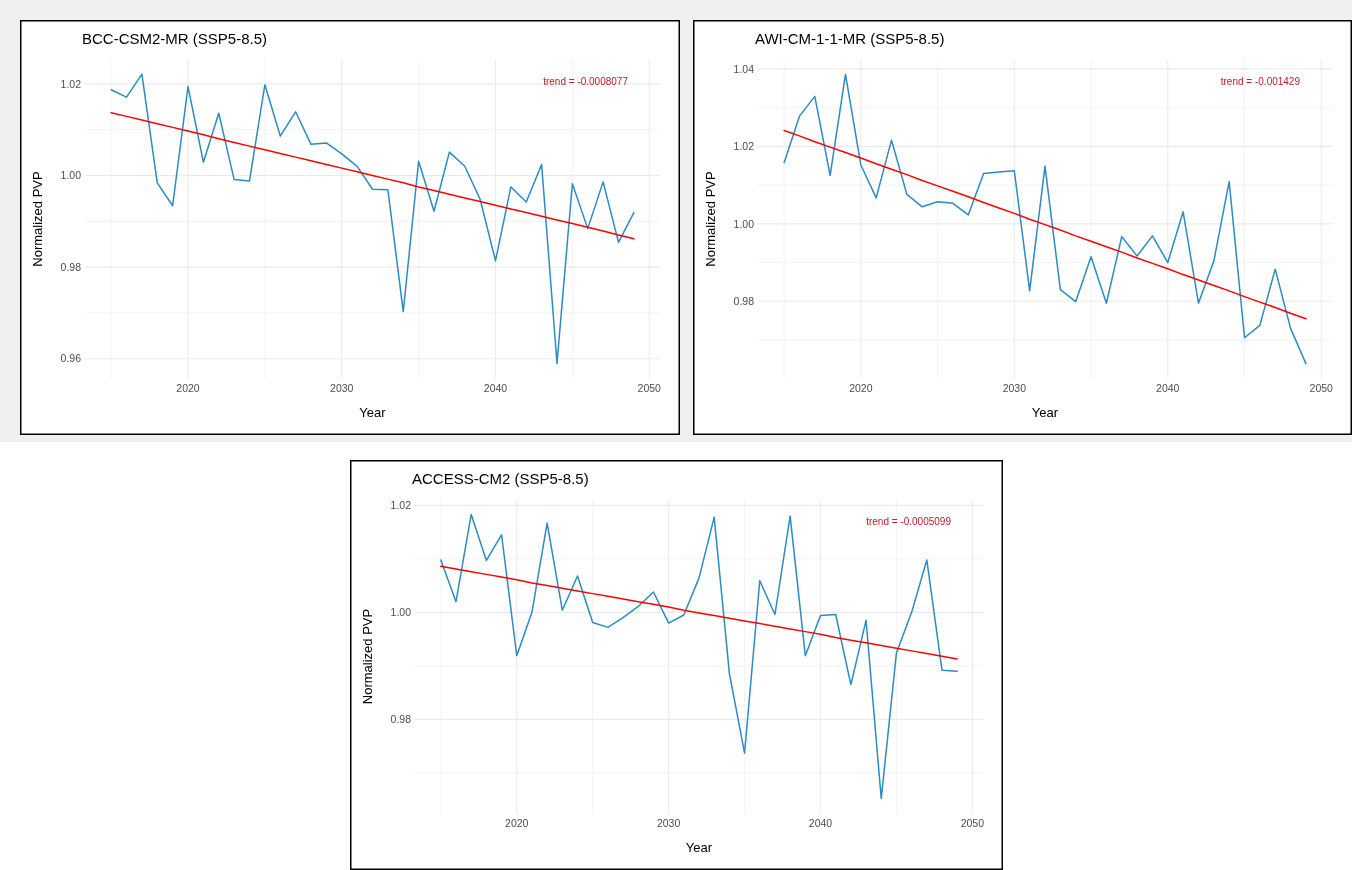 This screenshot has width=1352, height=870. I want to click on annotation: trend = -0.0005099, so click(909, 521).